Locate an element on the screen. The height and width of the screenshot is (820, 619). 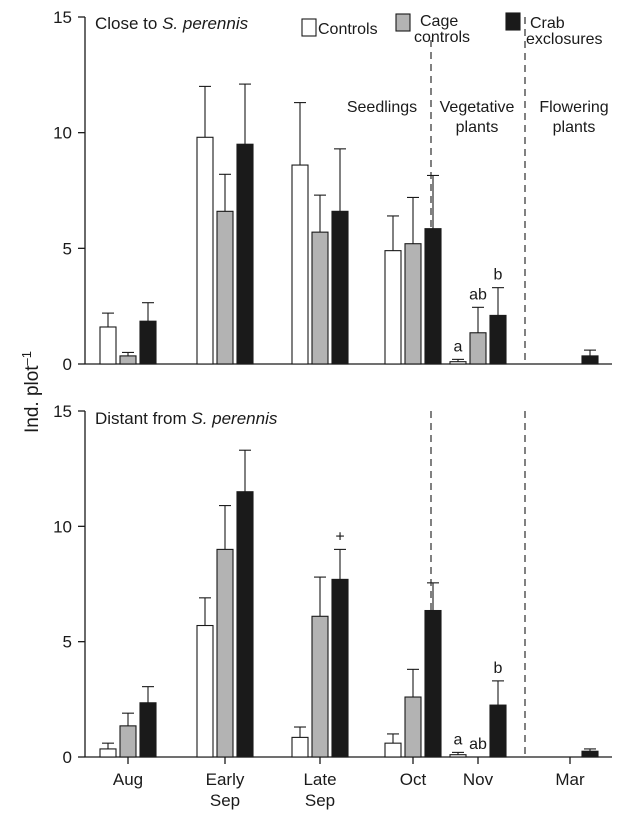
legend-label-controls: Controls is located at coordinates (348, 29).